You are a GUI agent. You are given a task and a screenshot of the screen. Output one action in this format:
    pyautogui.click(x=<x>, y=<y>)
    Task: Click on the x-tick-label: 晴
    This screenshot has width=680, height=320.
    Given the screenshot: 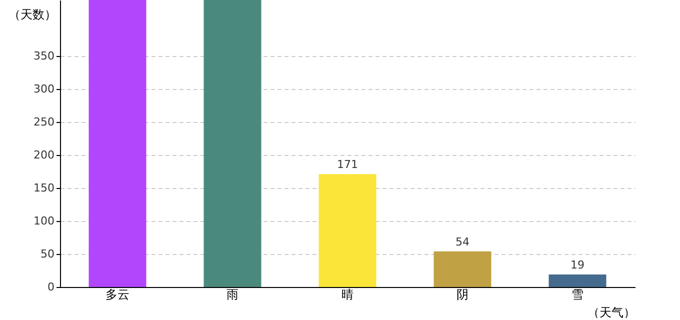 What is the action you would take?
    pyautogui.click(x=348, y=295)
    